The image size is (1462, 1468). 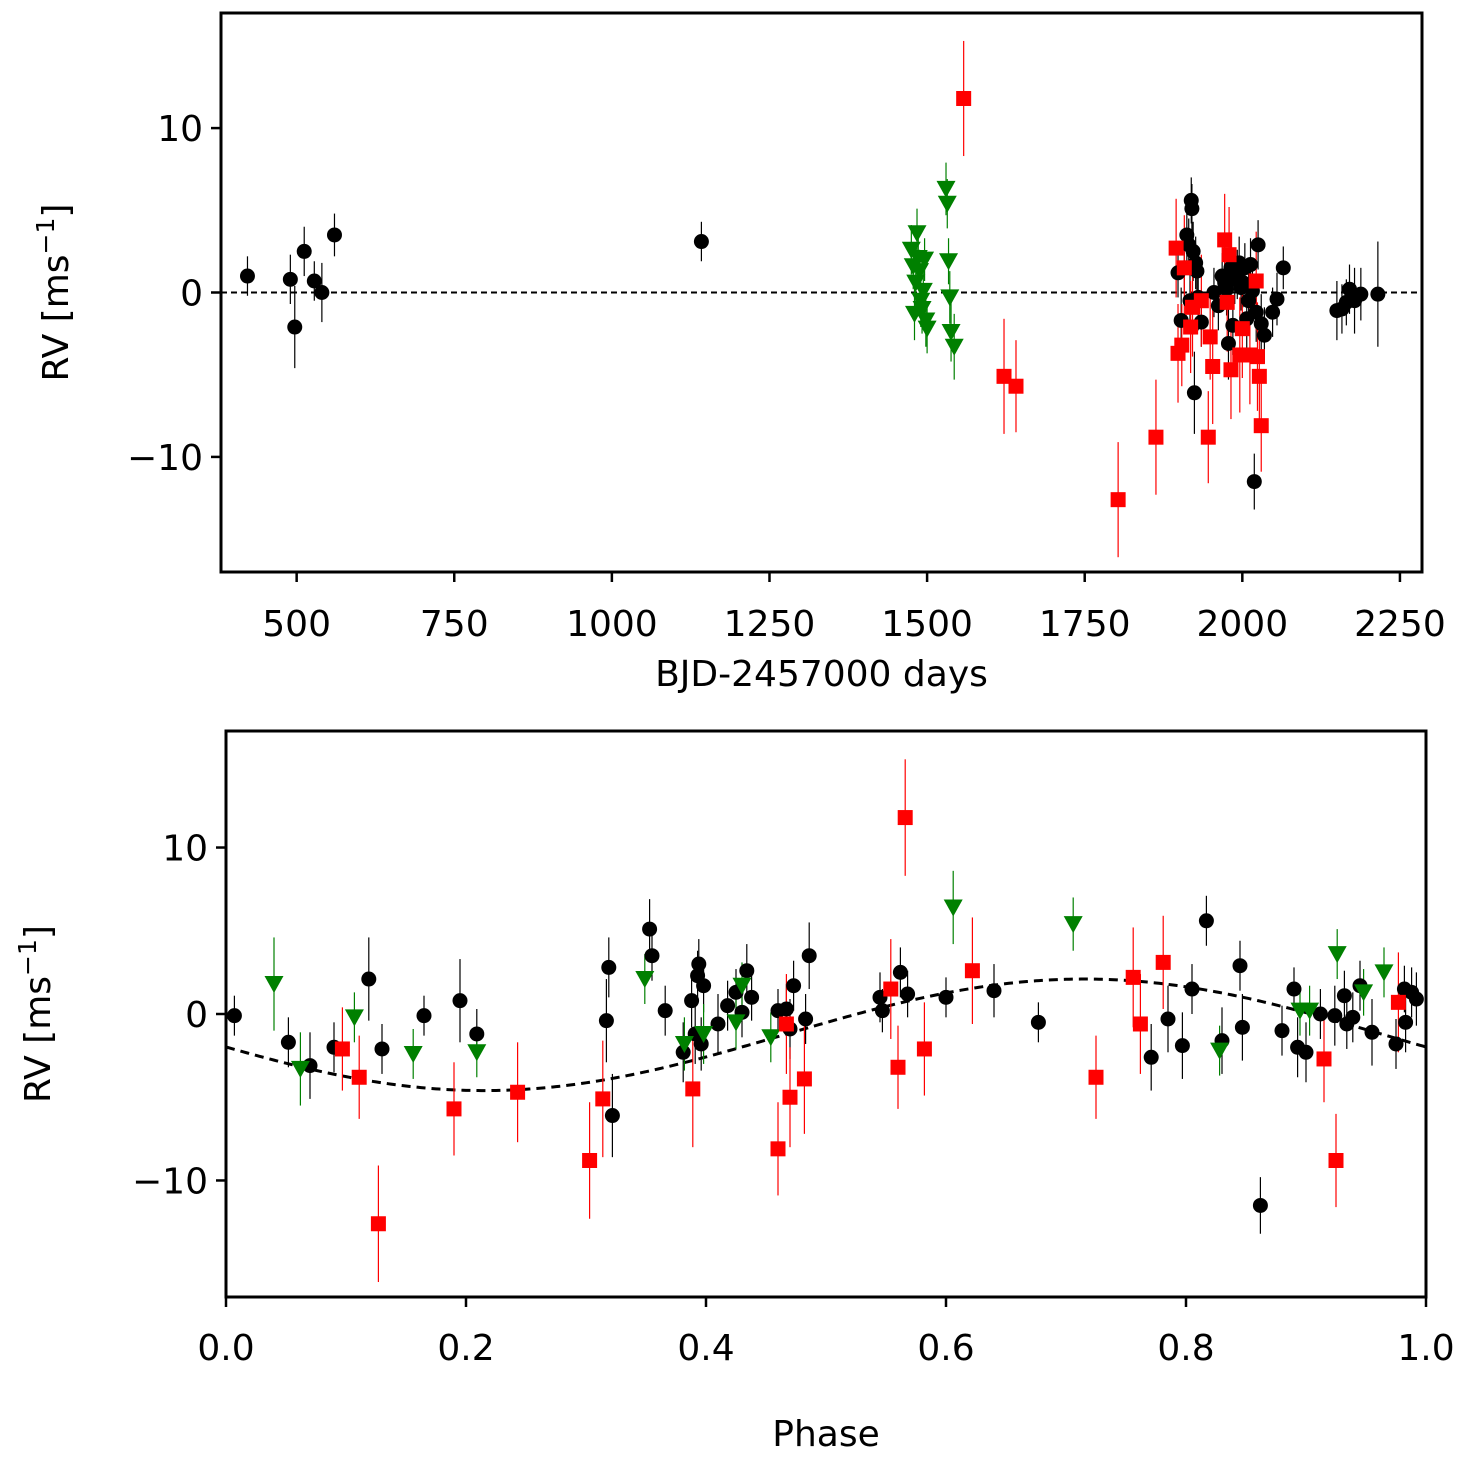 I want to click on x-tick-label: 500, so click(x=296, y=624).